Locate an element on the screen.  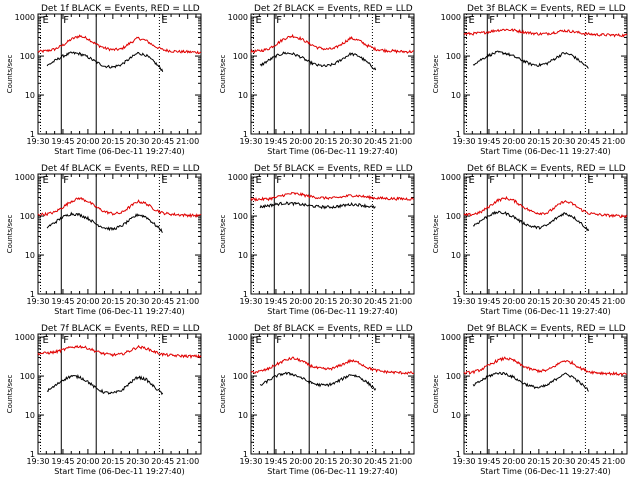
x-axis-label: Start Time (06-Dec-11 19:27:40) is located at coordinates (119, 471).